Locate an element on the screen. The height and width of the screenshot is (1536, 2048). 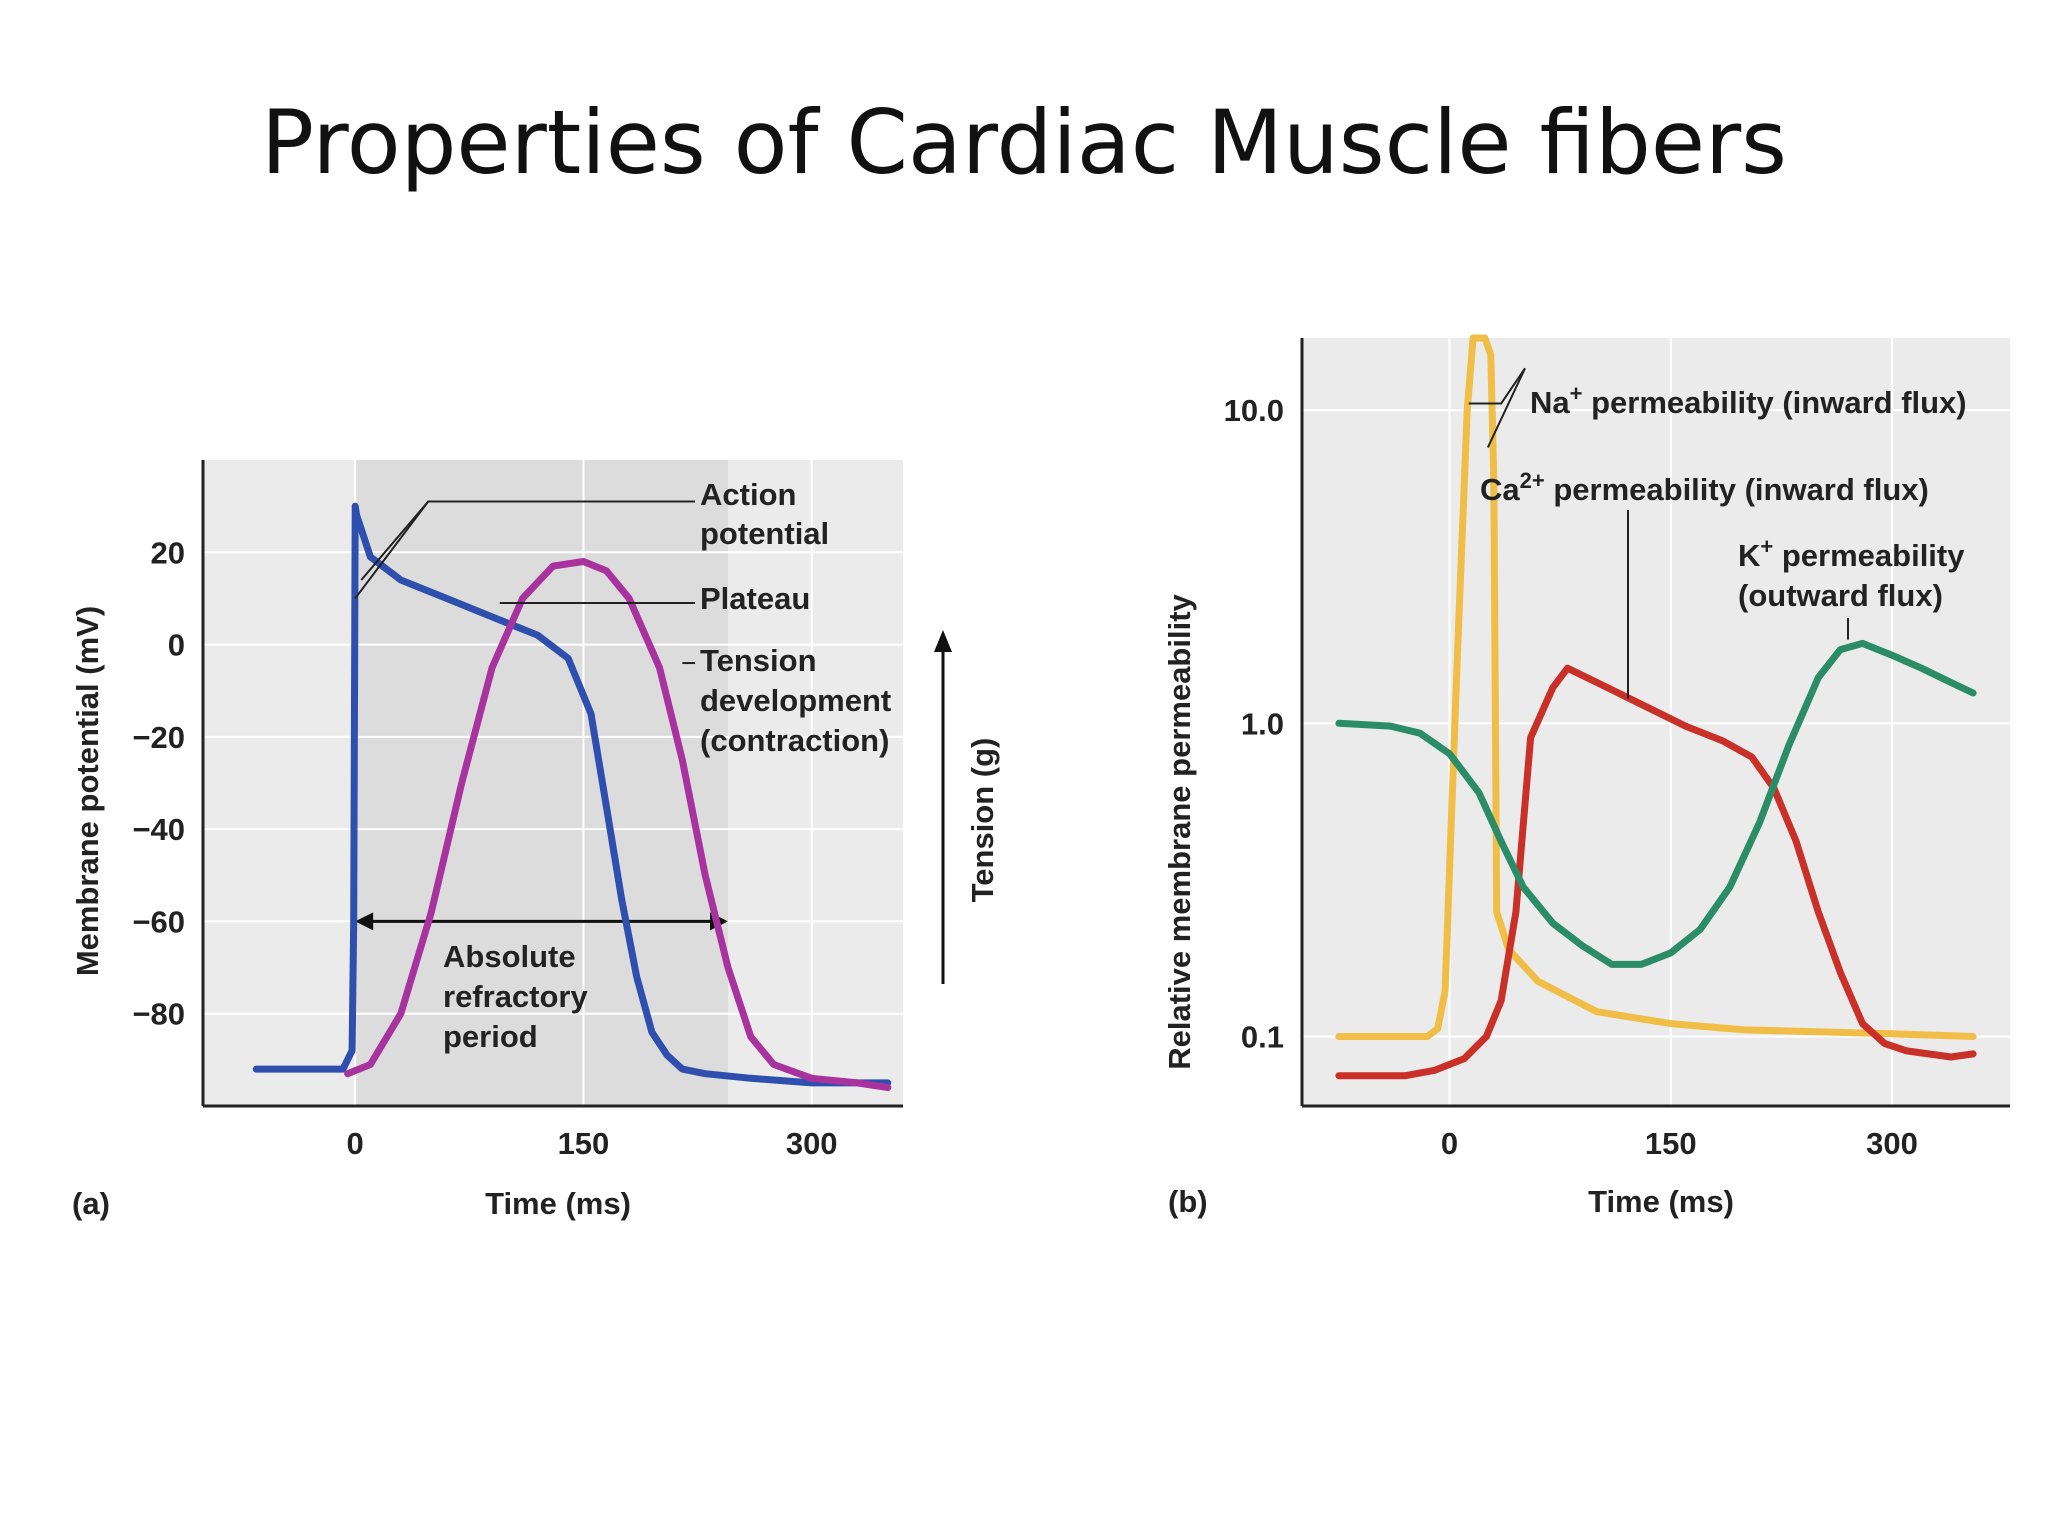
x-tick-label-a: 300 is located at coordinates (812, 1143).